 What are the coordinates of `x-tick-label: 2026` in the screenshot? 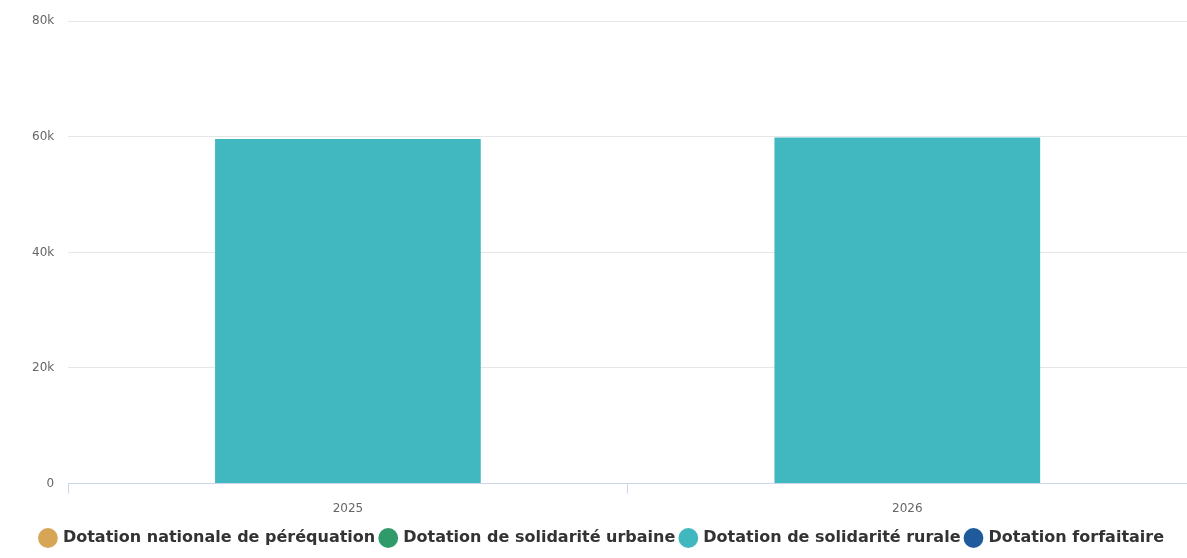 It's located at (907, 507).